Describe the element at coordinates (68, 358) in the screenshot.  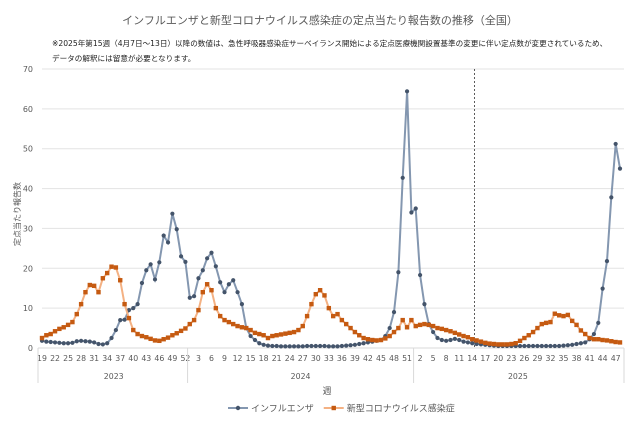
I see `x-tick-label: 25` at that location.